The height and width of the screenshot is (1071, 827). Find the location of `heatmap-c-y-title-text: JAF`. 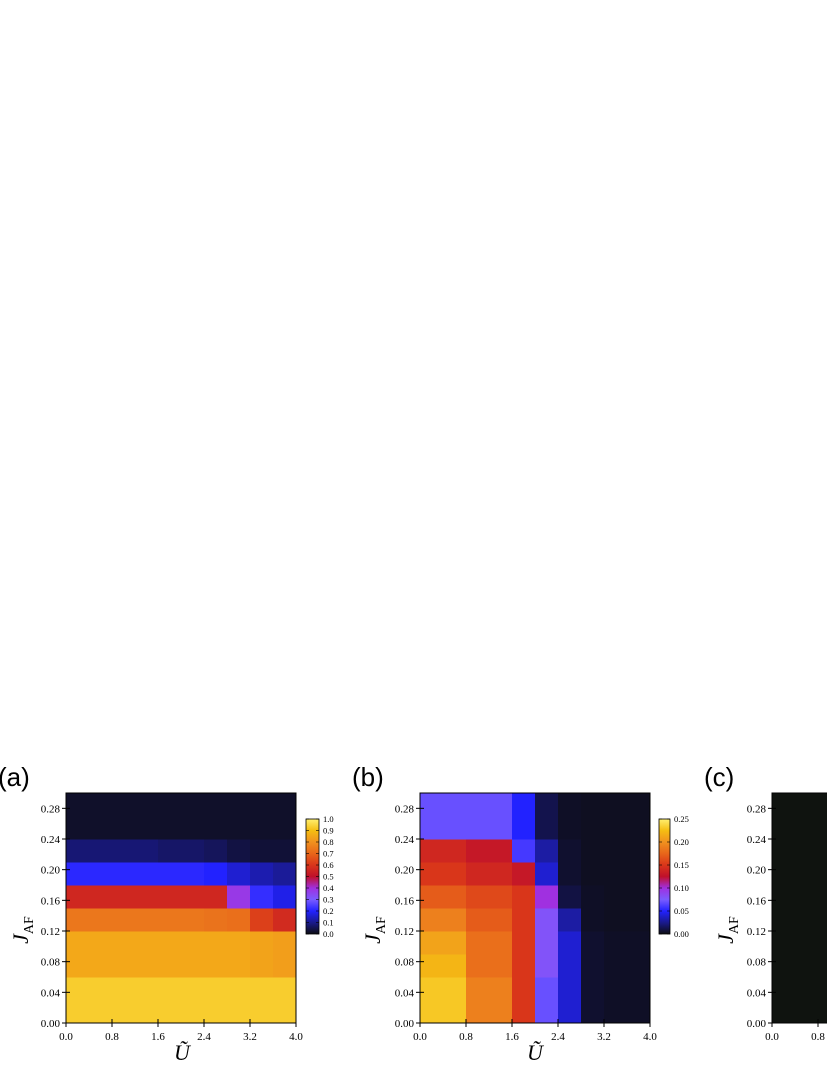

heatmap-c-y-title-text: JAF is located at coordinates (727, 930).